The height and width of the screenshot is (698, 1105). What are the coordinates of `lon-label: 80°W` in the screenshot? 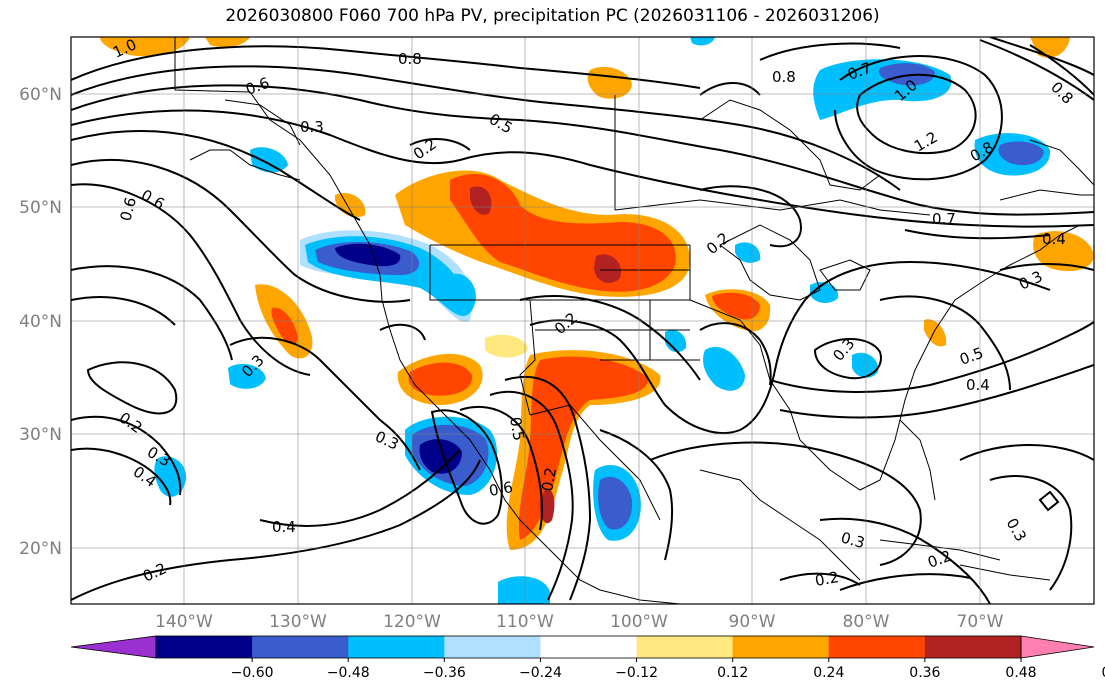 It's located at (866, 622).